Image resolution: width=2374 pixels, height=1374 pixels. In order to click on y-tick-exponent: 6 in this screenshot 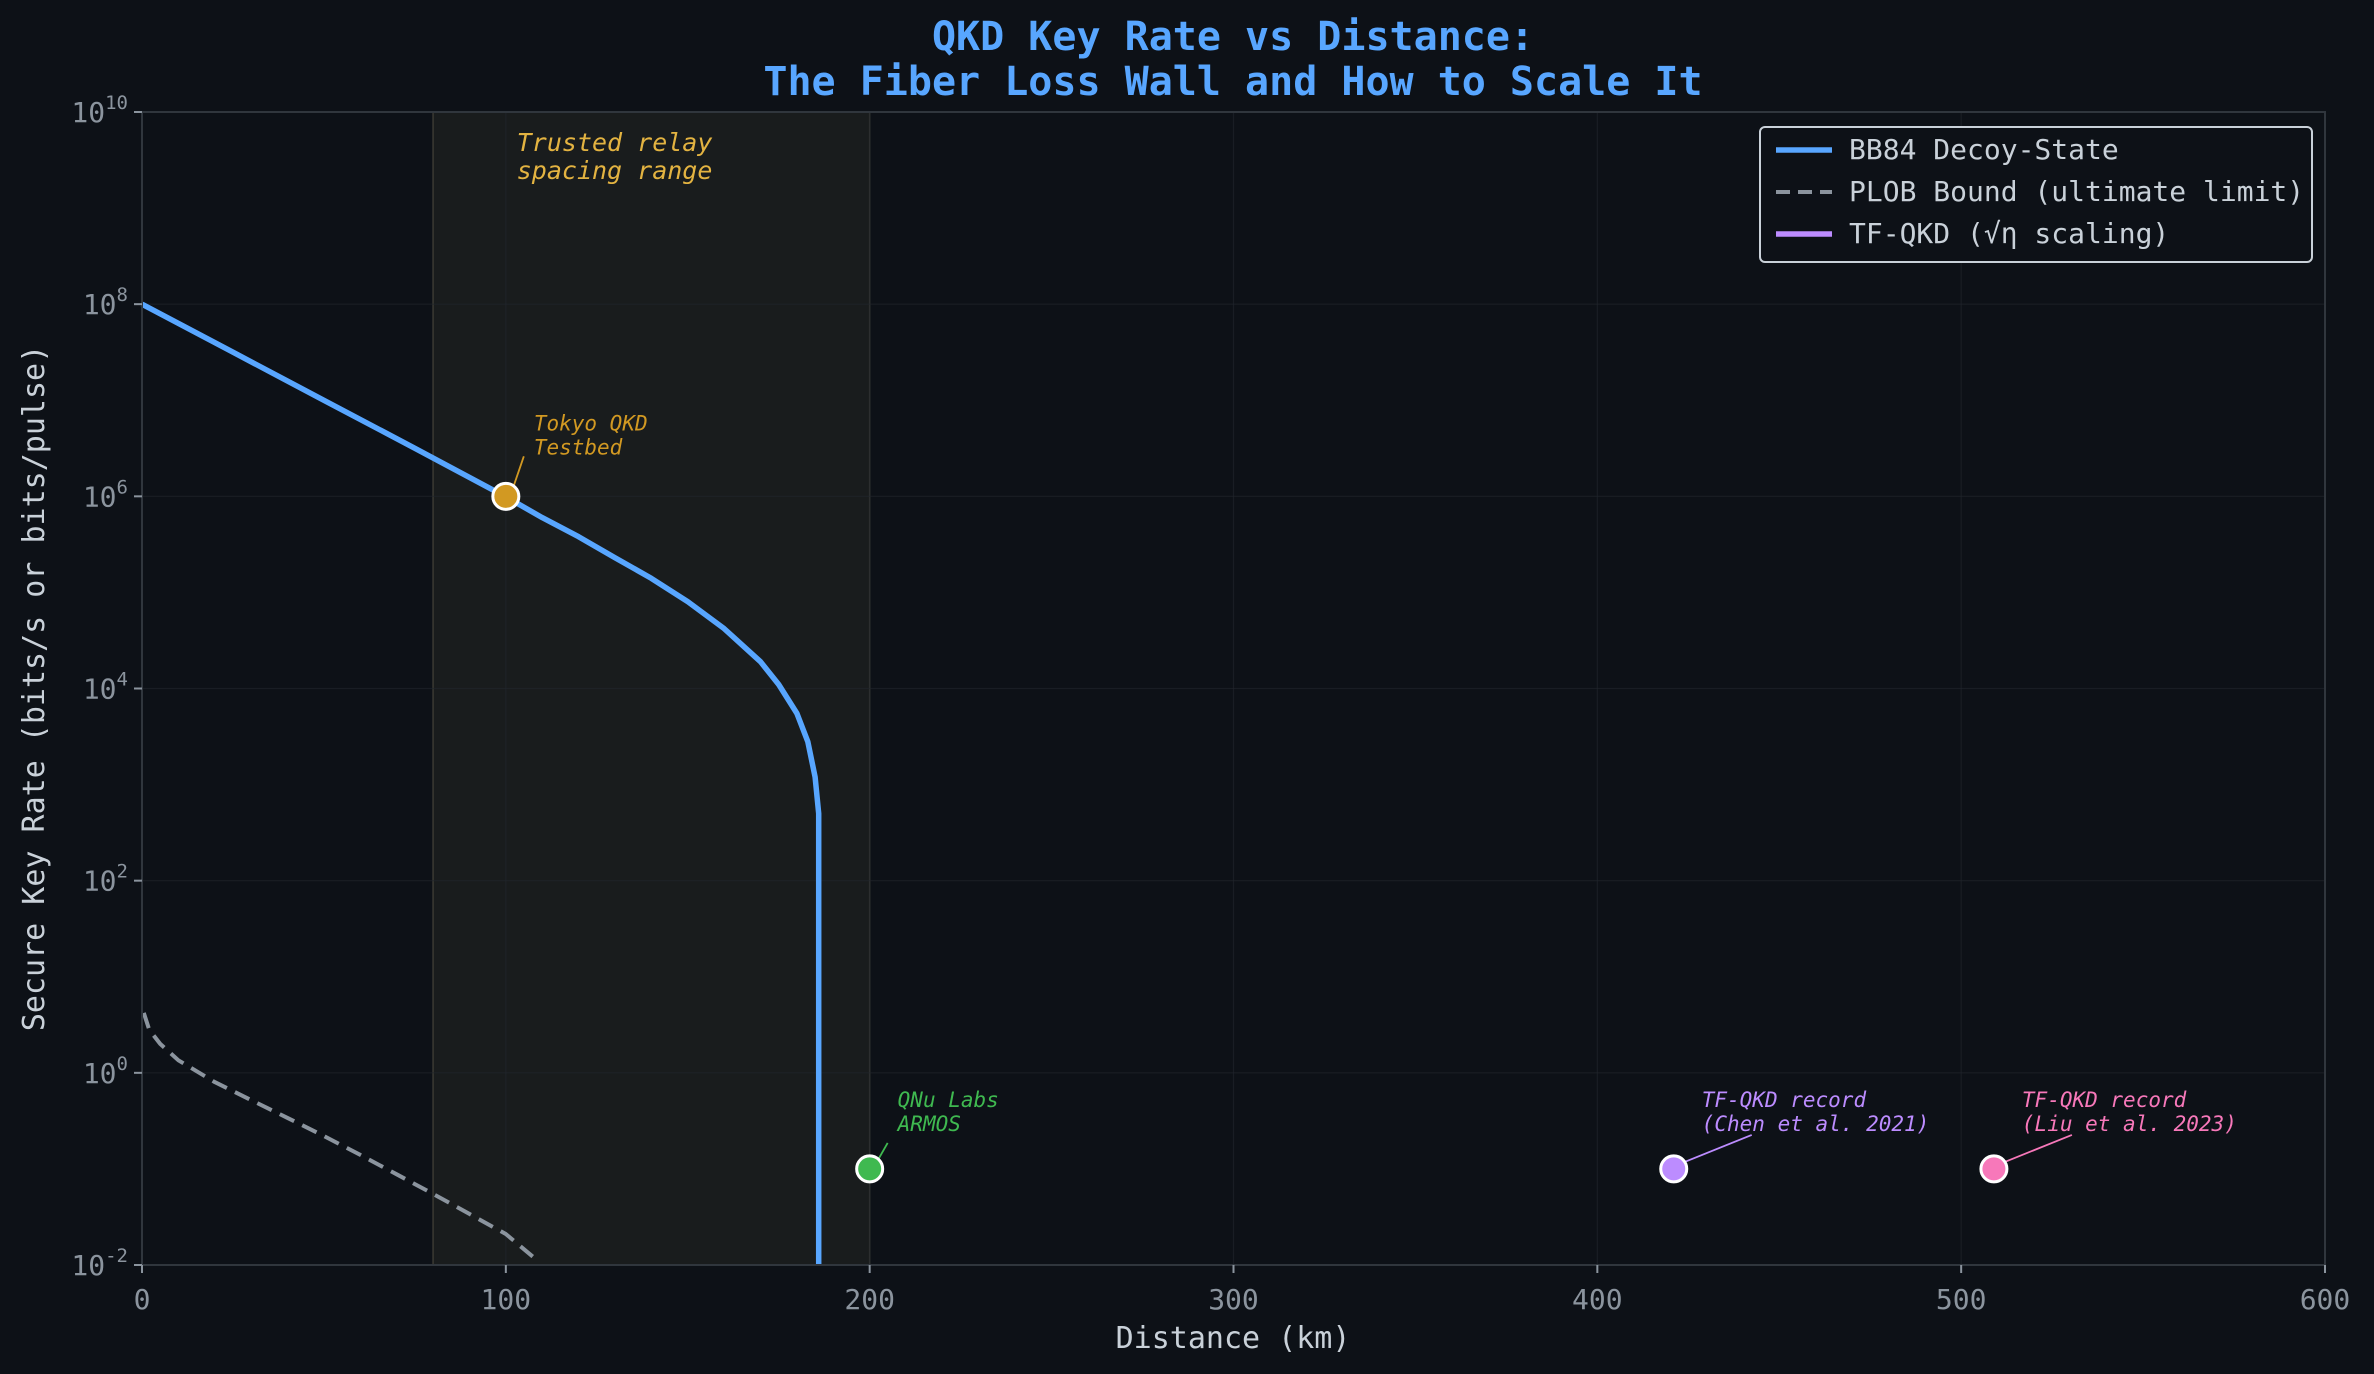, I will do `click(122, 487)`.